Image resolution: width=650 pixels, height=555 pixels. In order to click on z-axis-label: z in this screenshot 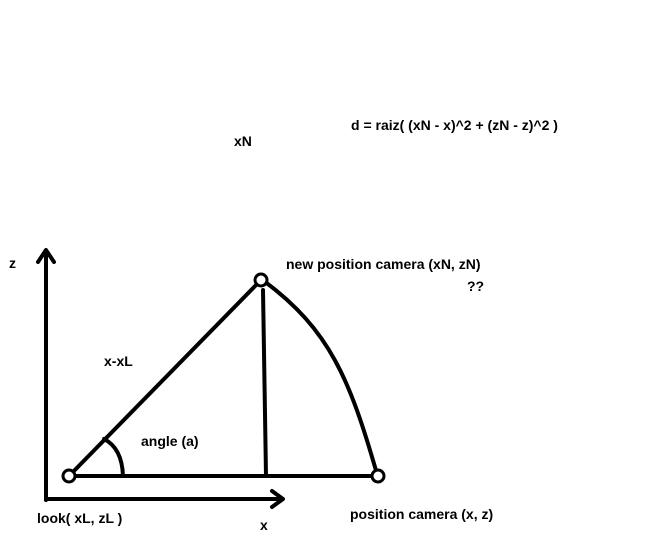, I will do `click(12, 263)`.